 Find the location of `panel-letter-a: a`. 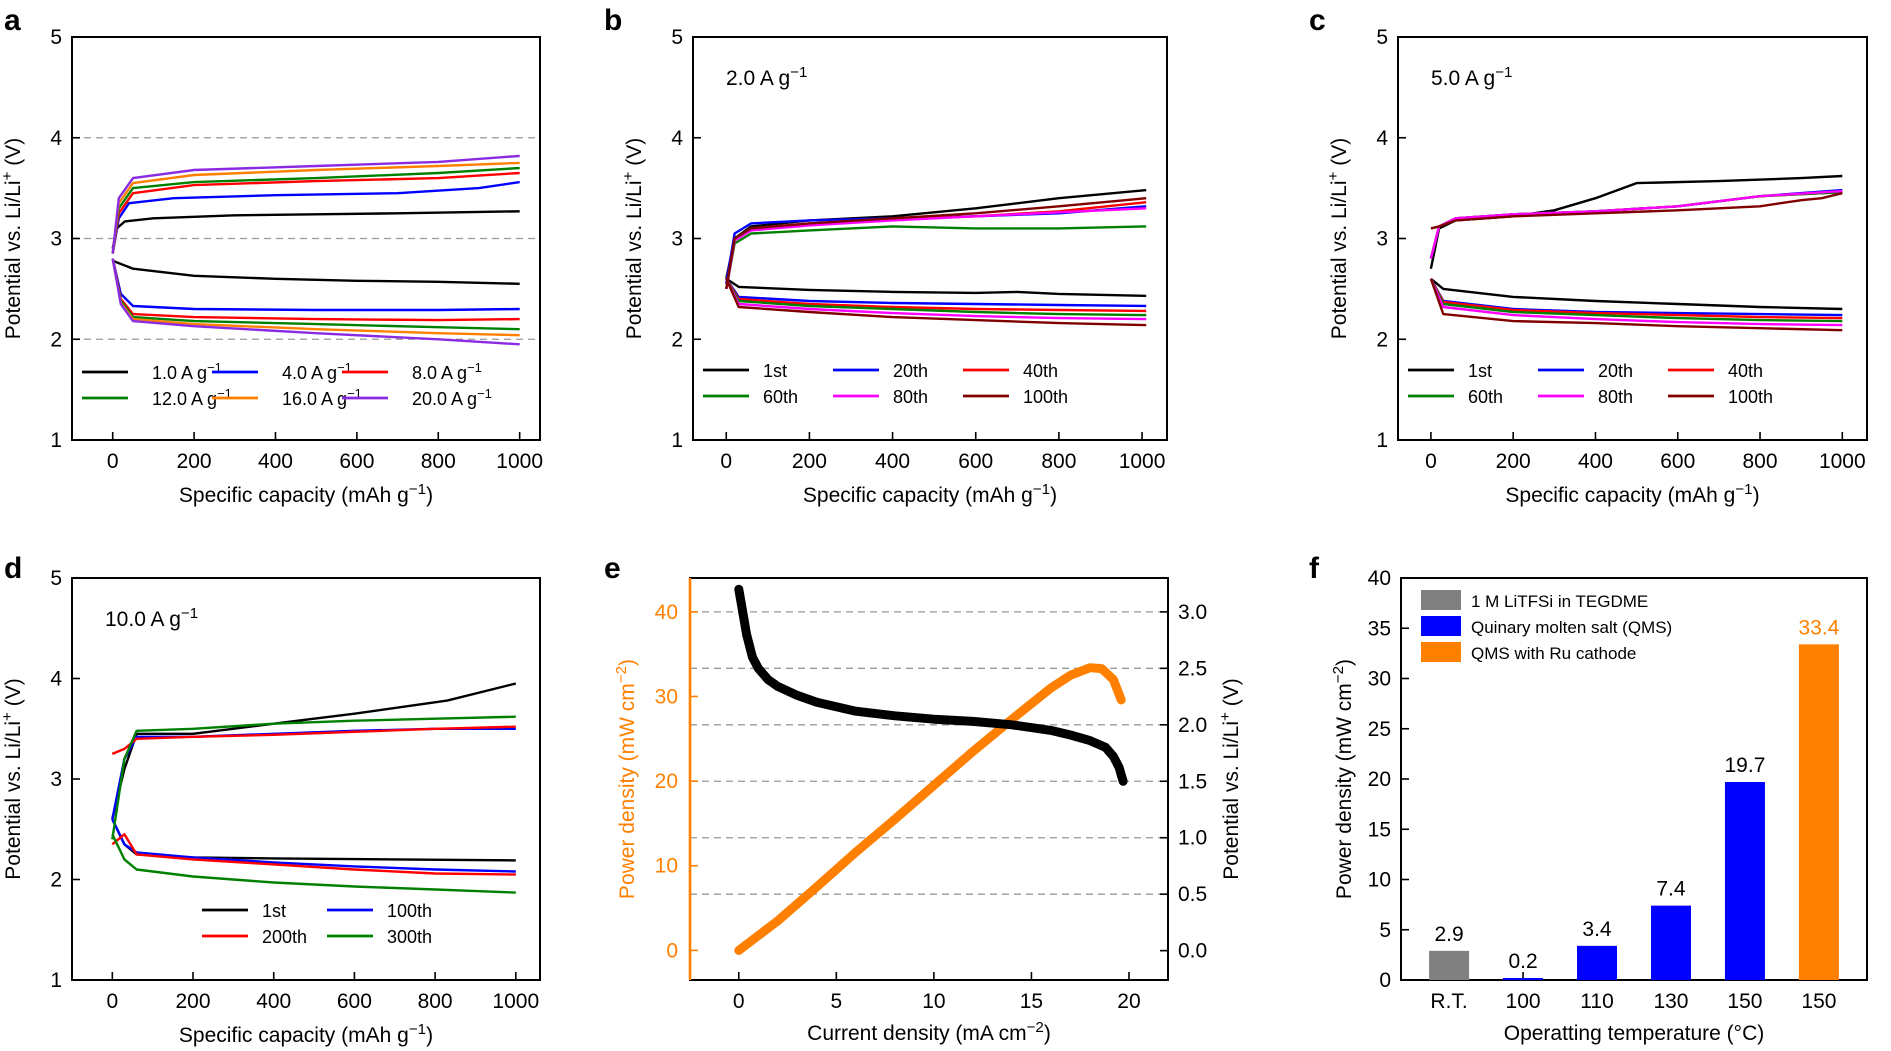

panel-letter-a: a is located at coordinates (12, 20).